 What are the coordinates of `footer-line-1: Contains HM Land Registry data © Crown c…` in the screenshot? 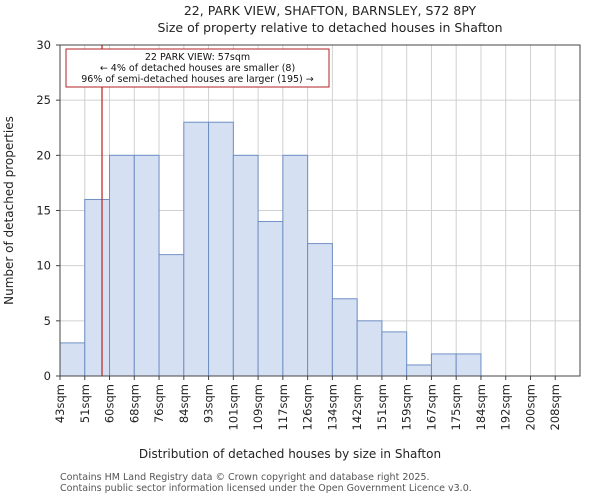 It's located at (245, 477).